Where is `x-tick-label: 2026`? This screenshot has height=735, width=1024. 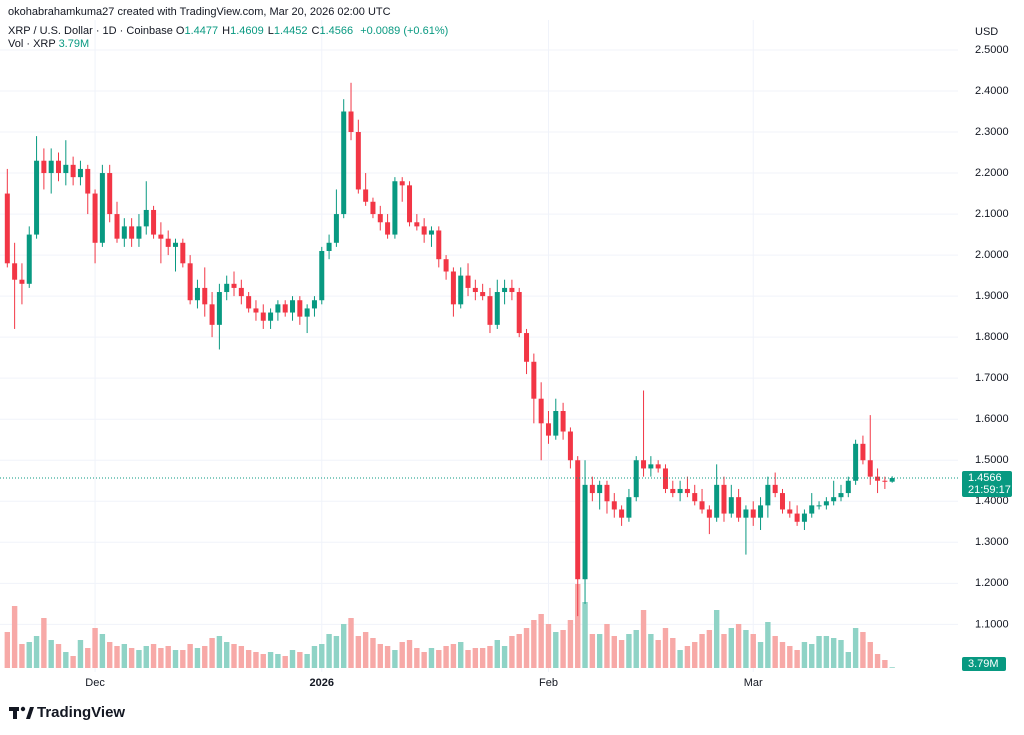 x-tick-label: 2026 is located at coordinates (322, 683).